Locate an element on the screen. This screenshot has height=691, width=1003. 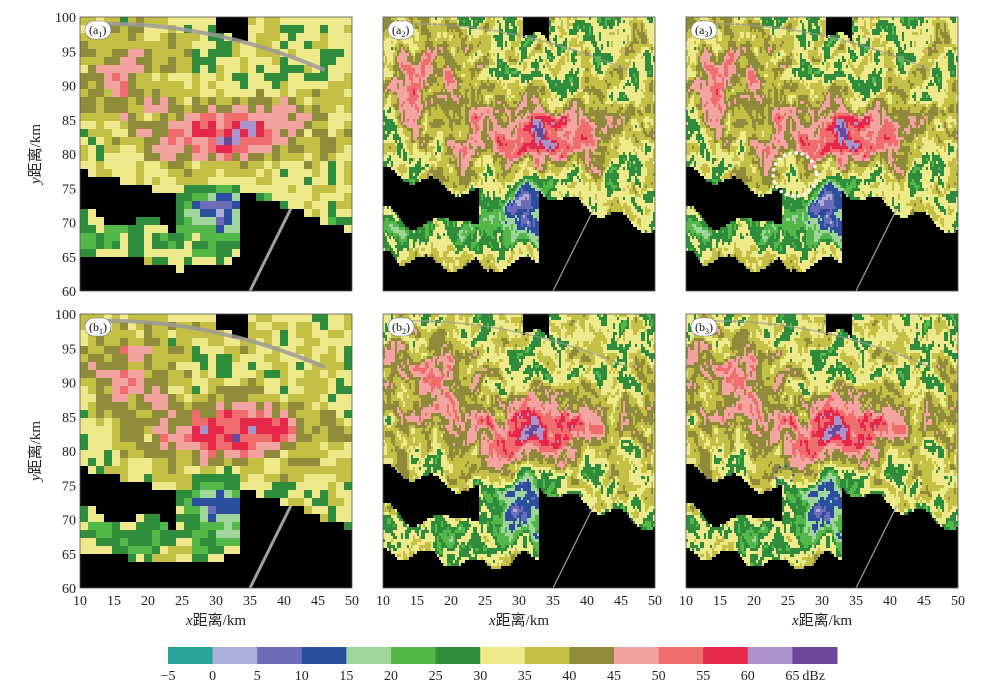
colorbar-tick-label: 15 is located at coordinates (346, 676).